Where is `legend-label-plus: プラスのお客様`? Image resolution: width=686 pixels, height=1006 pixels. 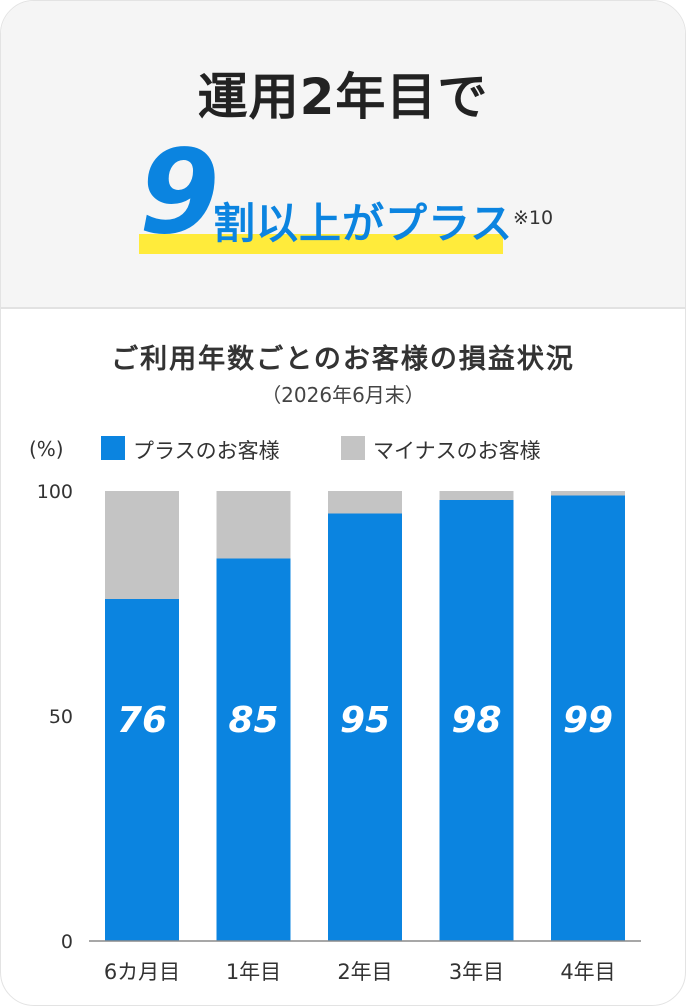
legend-label-plus: プラスのお客様 is located at coordinates (206, 451).